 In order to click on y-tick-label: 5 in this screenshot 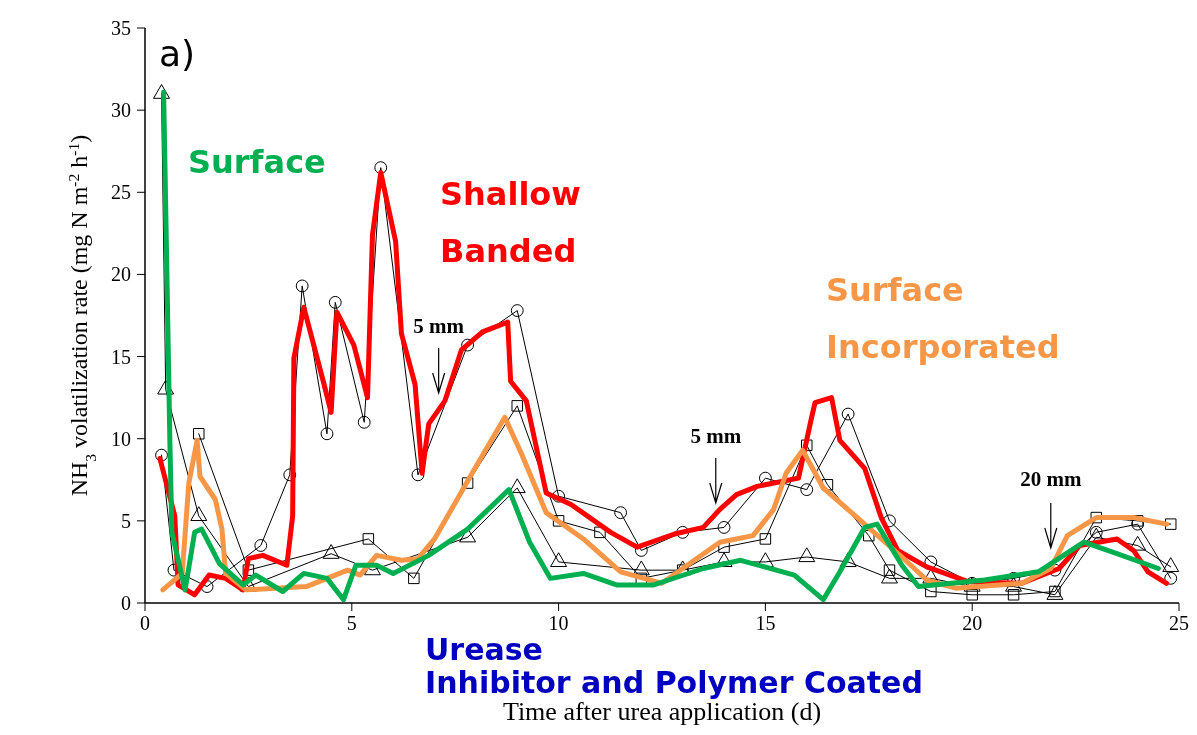, I will do `click(126, 520)`.